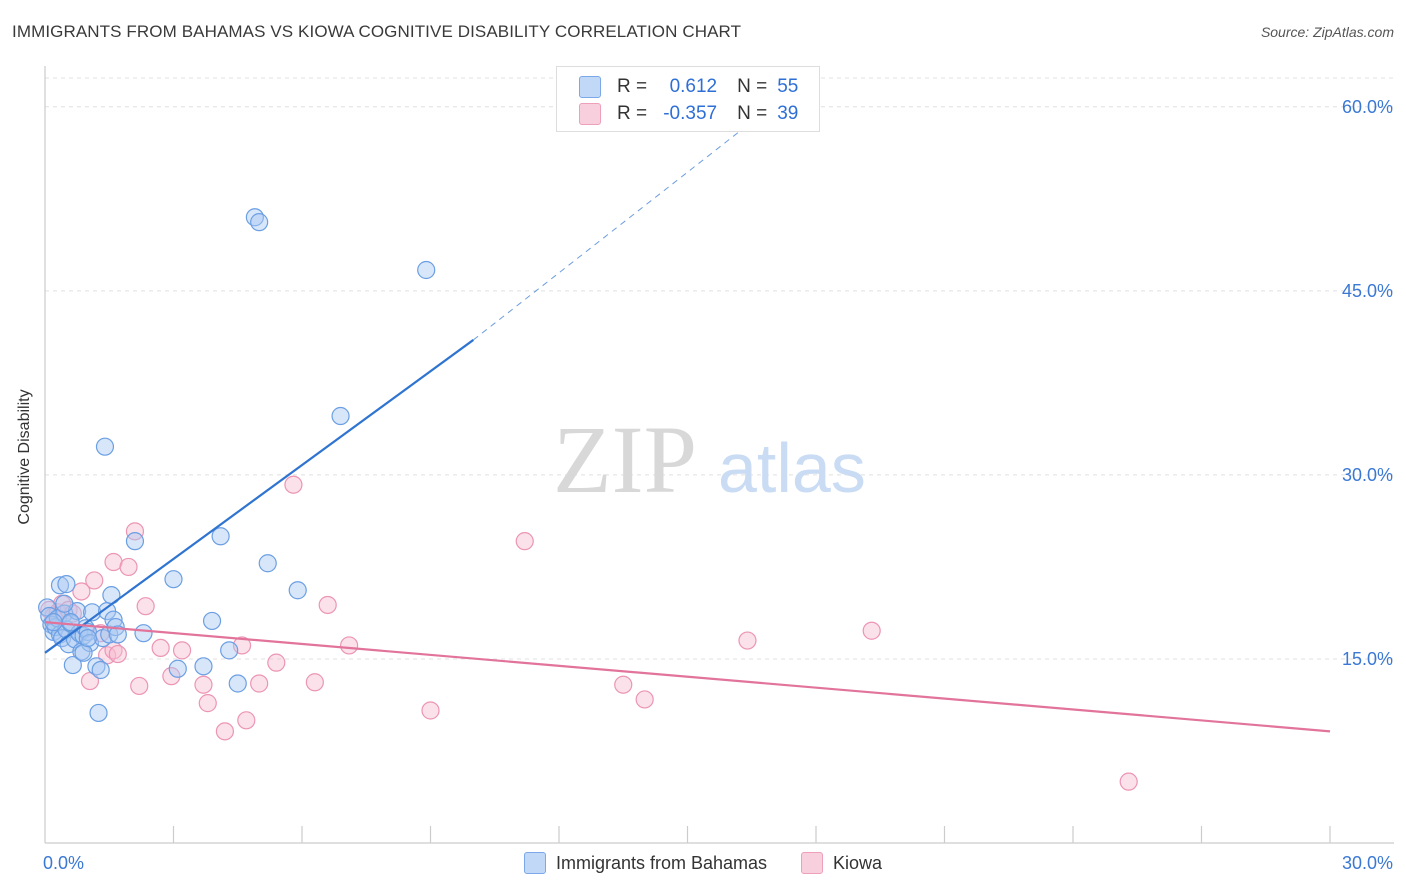 The height and width of the screenshot is (892, 1406). I want to click on x-tick-label: 0.0%, so click(63, 863).